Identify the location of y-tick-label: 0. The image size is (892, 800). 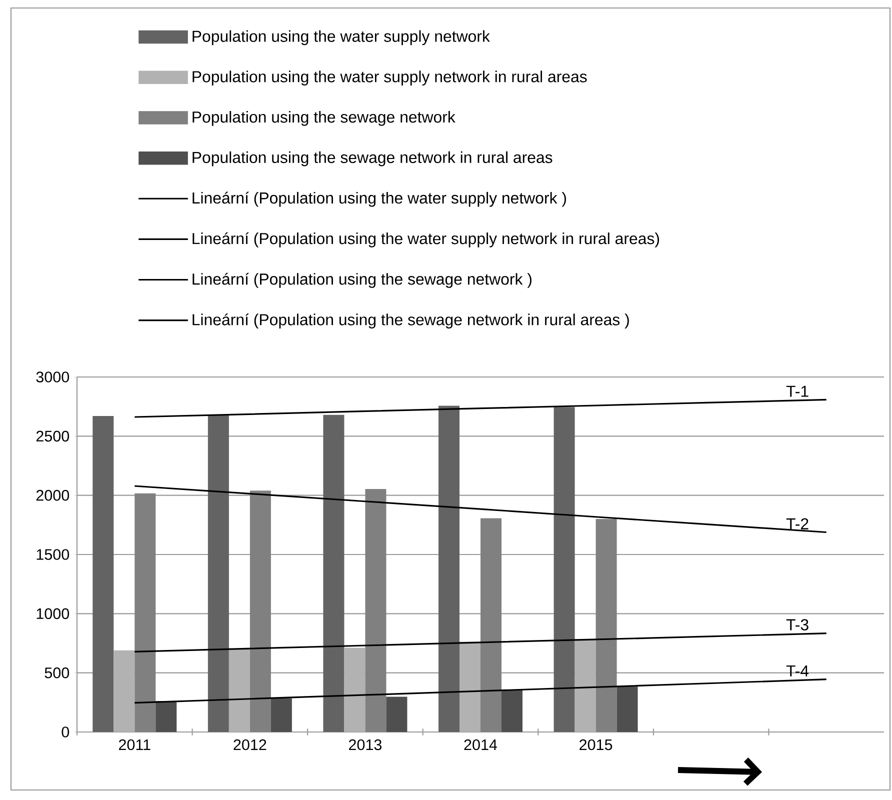
(66, 732).